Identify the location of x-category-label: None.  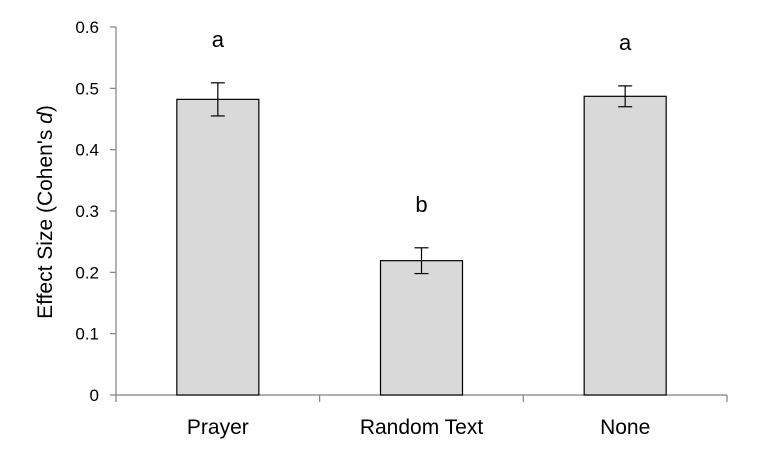
(625, 427).